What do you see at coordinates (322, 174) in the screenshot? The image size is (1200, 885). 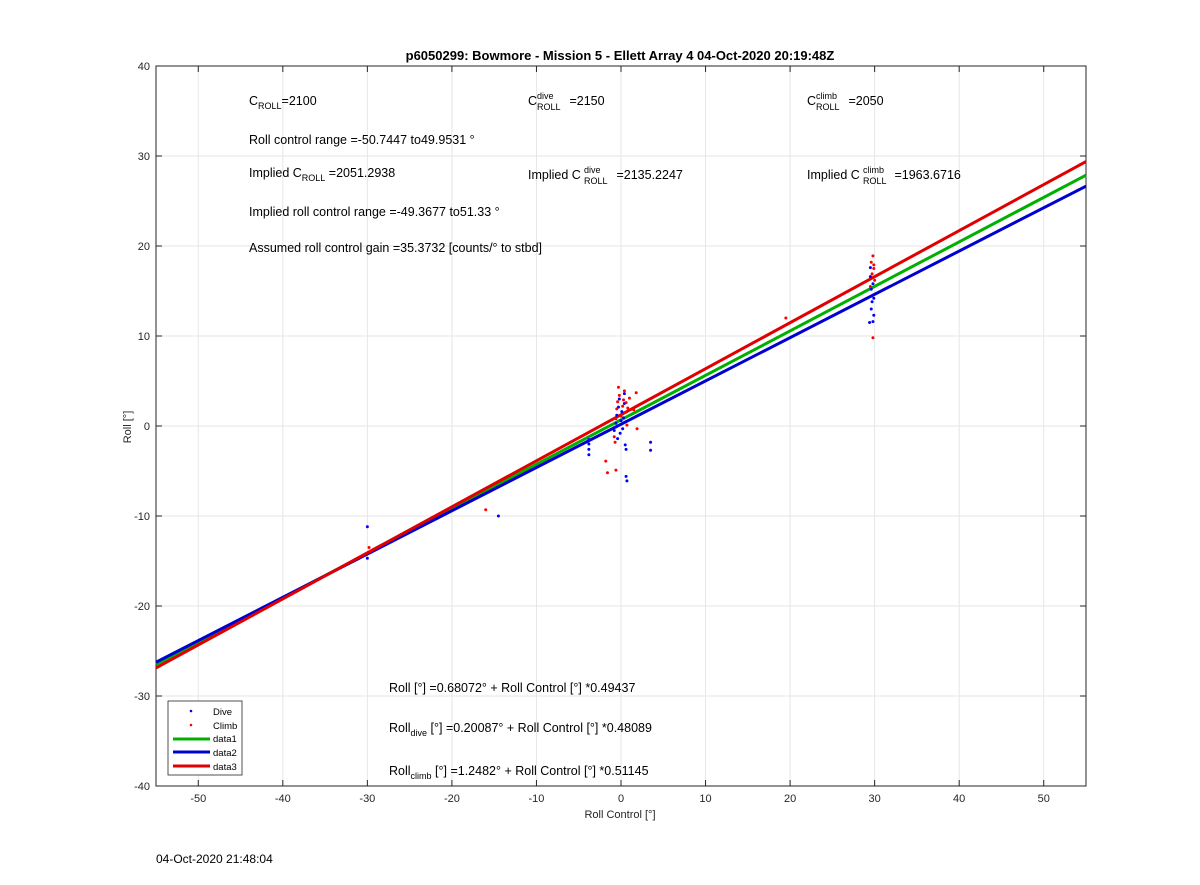 I see `implied-c-roll-annotation: Implied CROLL =2051.2938` at bounding box center [322, 174].